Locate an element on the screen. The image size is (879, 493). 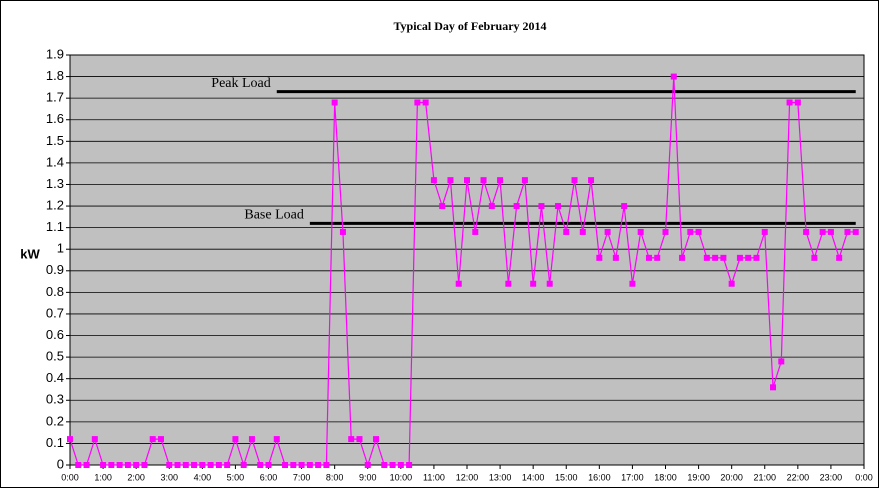
y-tick-label: 1.4 is located at coordinates (55, 161).